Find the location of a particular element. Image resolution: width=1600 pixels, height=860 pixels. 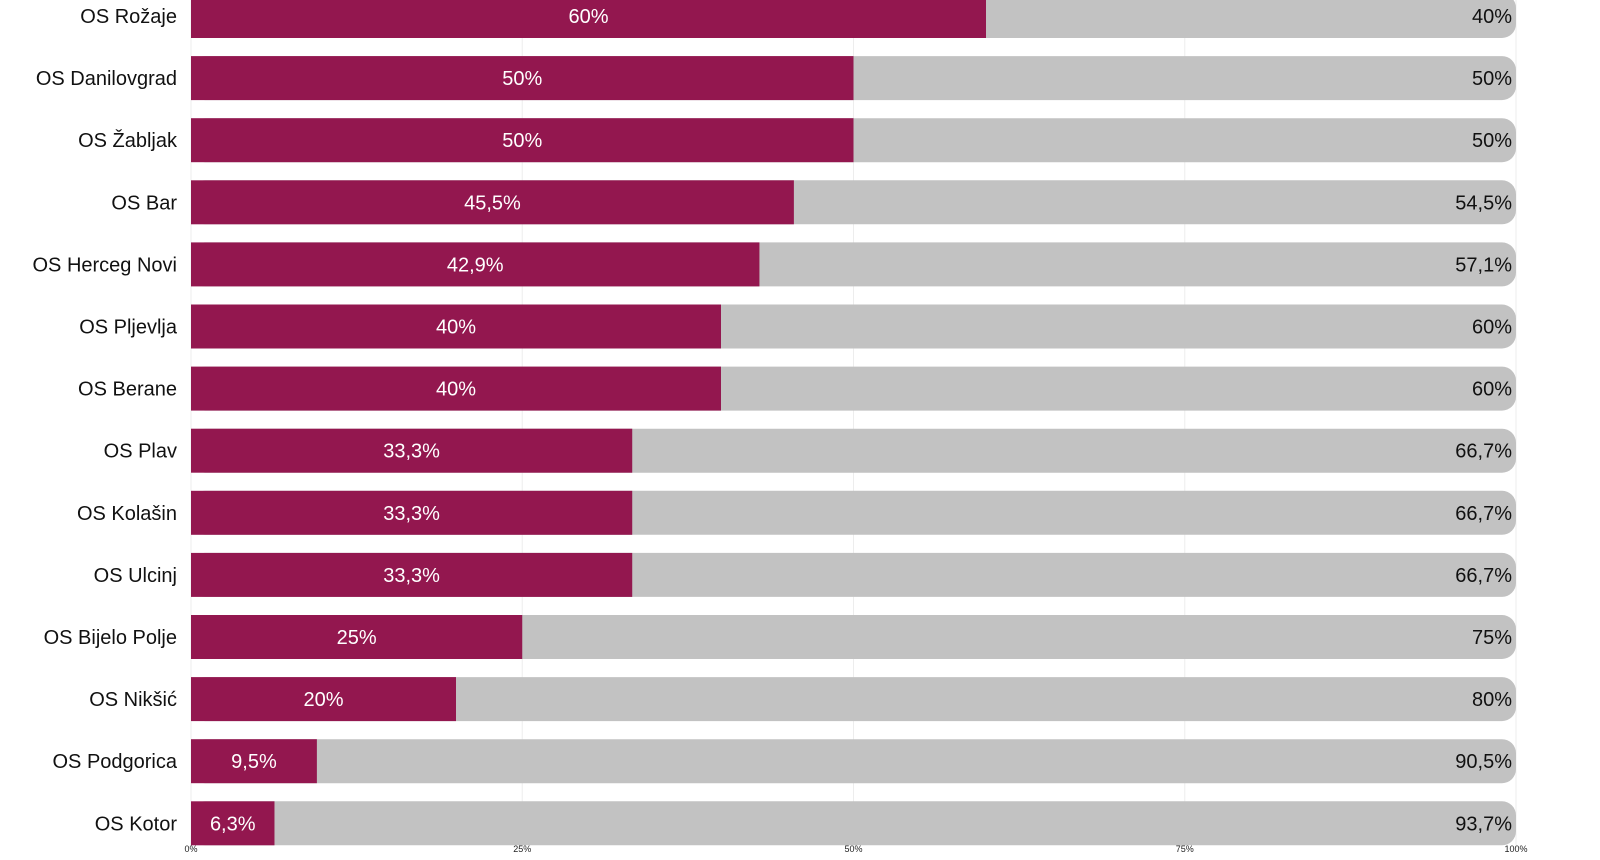

data-label-primary: 9,5% is located at coordinates (254, 762).